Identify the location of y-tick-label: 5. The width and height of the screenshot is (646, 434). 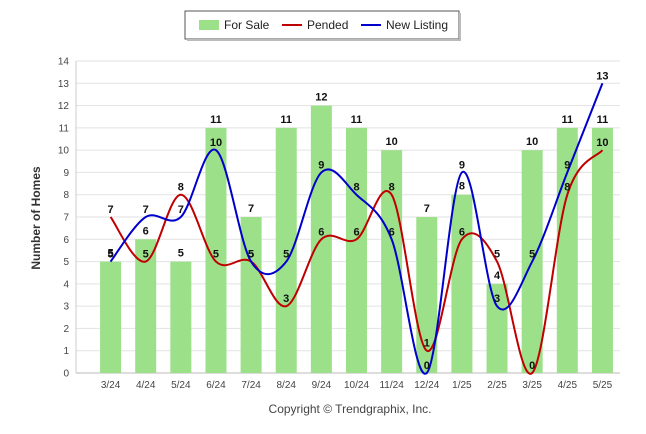
(66, 262).